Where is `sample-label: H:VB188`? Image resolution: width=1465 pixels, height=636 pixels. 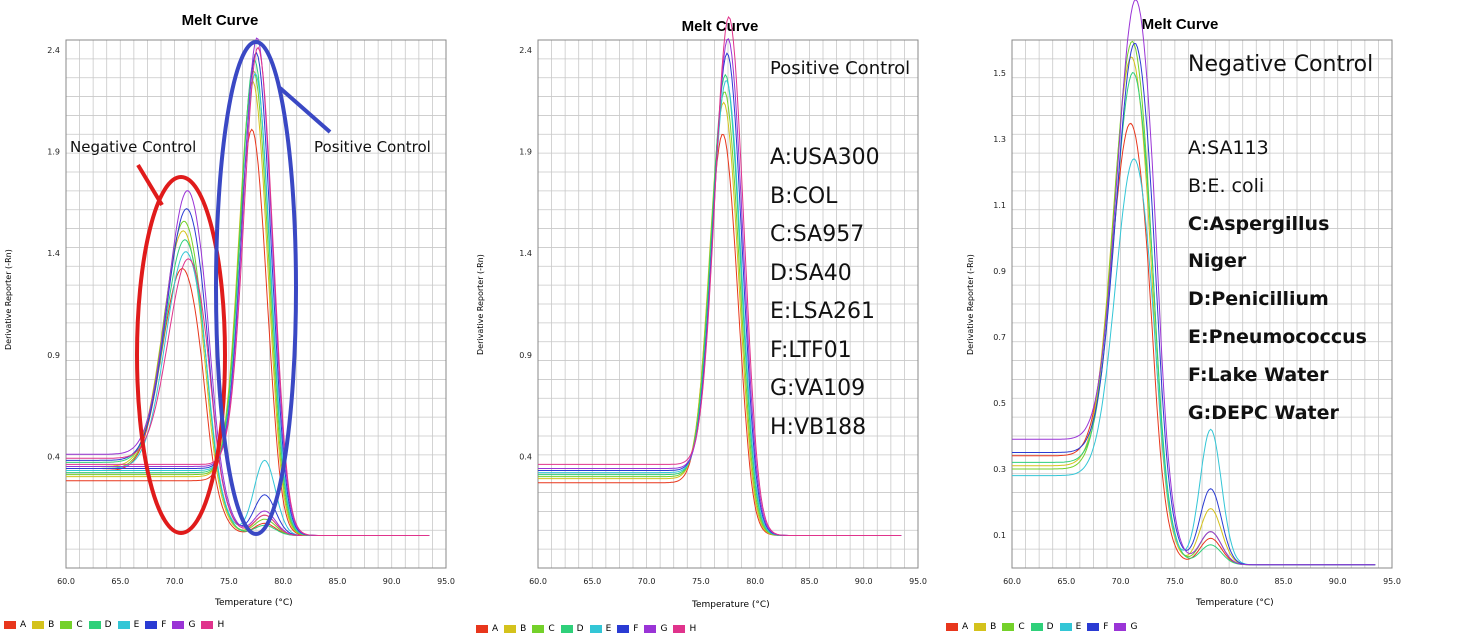 sample-label: H:VB188 is located at coordinates (818, 427).